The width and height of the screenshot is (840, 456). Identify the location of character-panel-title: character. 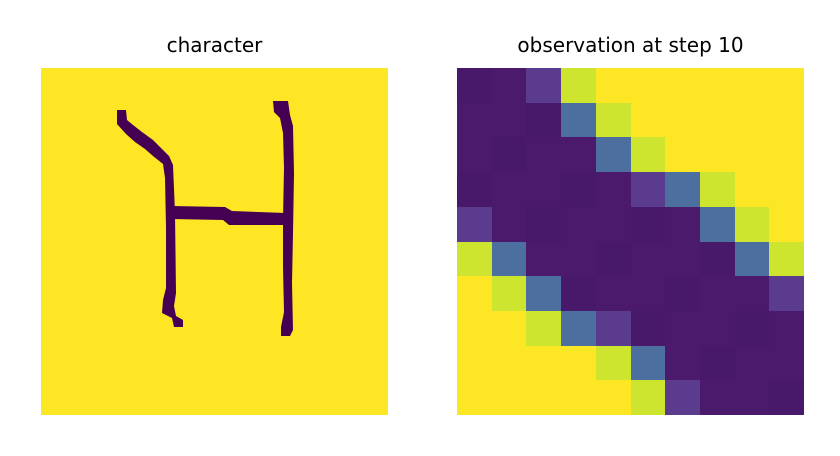
(214, 45).